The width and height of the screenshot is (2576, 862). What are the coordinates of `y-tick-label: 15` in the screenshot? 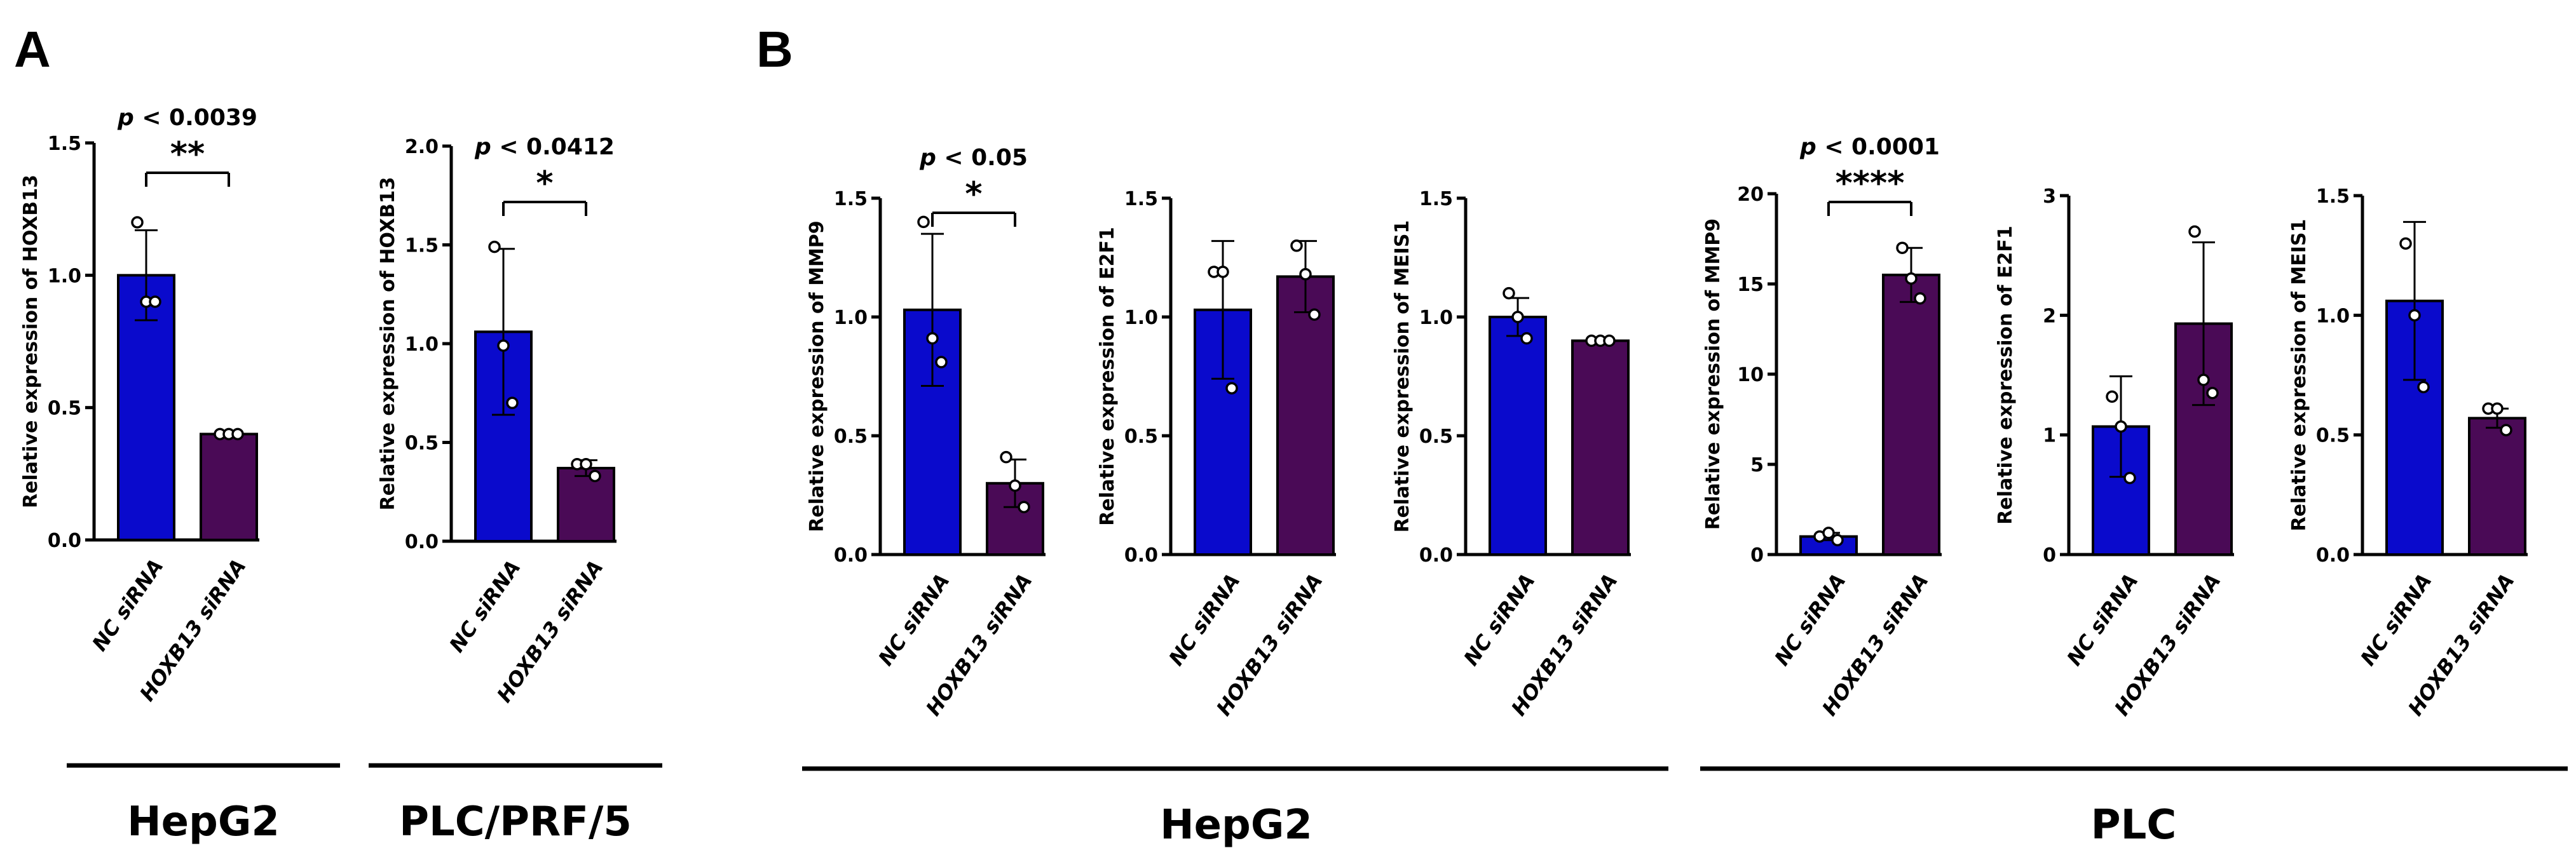 It's located at (1750, 285).